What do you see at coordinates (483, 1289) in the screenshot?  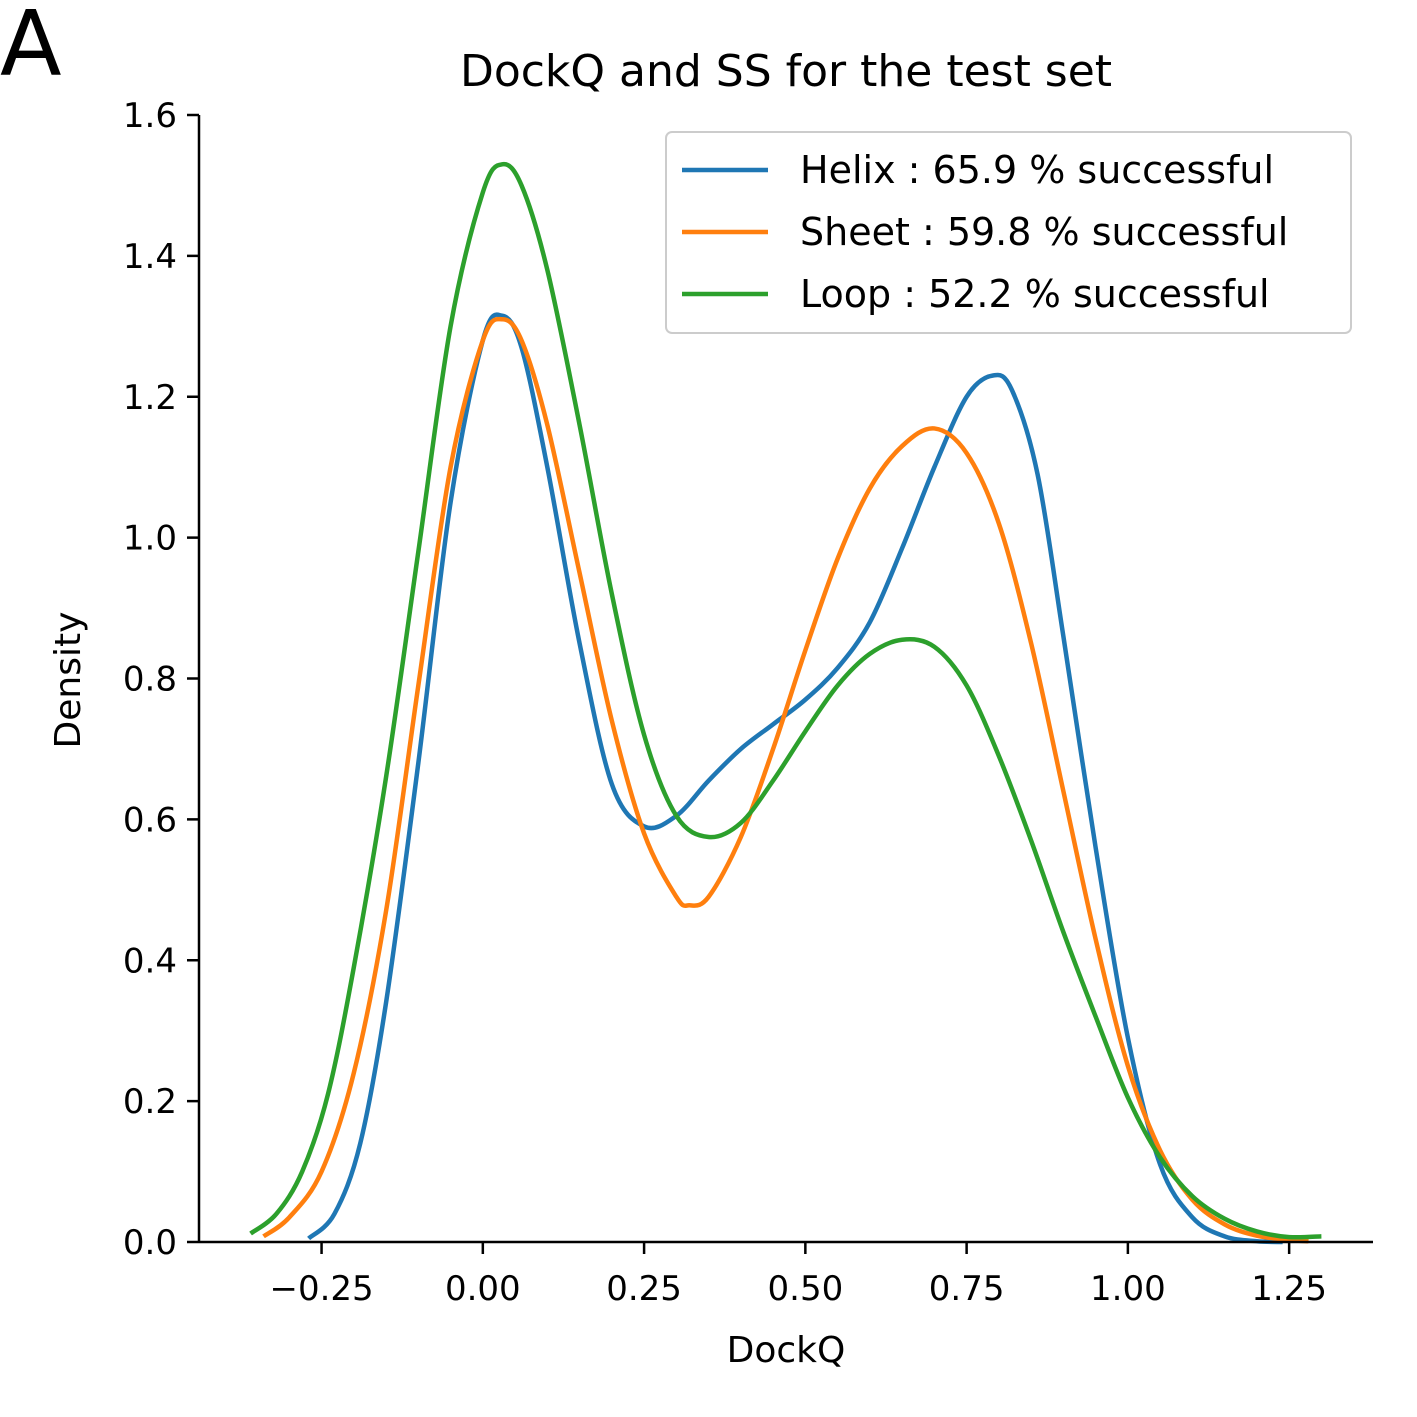 I see `x-tick-label: 0.00` at bounding box center [483, 1289].